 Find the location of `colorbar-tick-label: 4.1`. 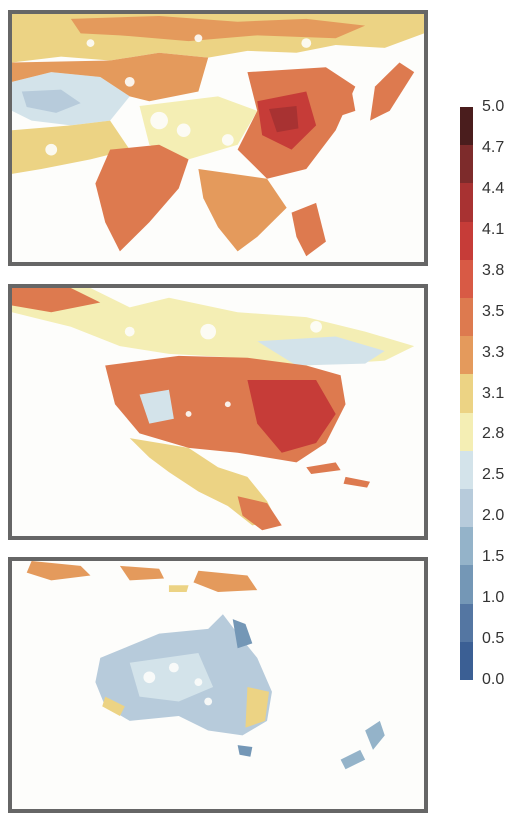

colorbar-tick-label: 4.1 is located at coordinates (493, 229).